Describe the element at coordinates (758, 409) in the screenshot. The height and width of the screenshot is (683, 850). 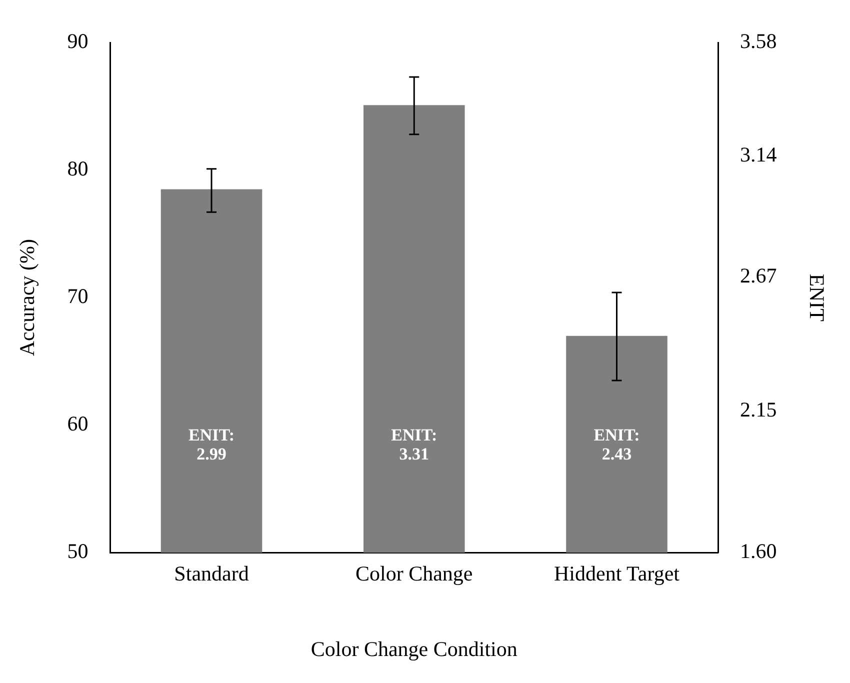
I see `y2-tick-label: 2.15` at that location.